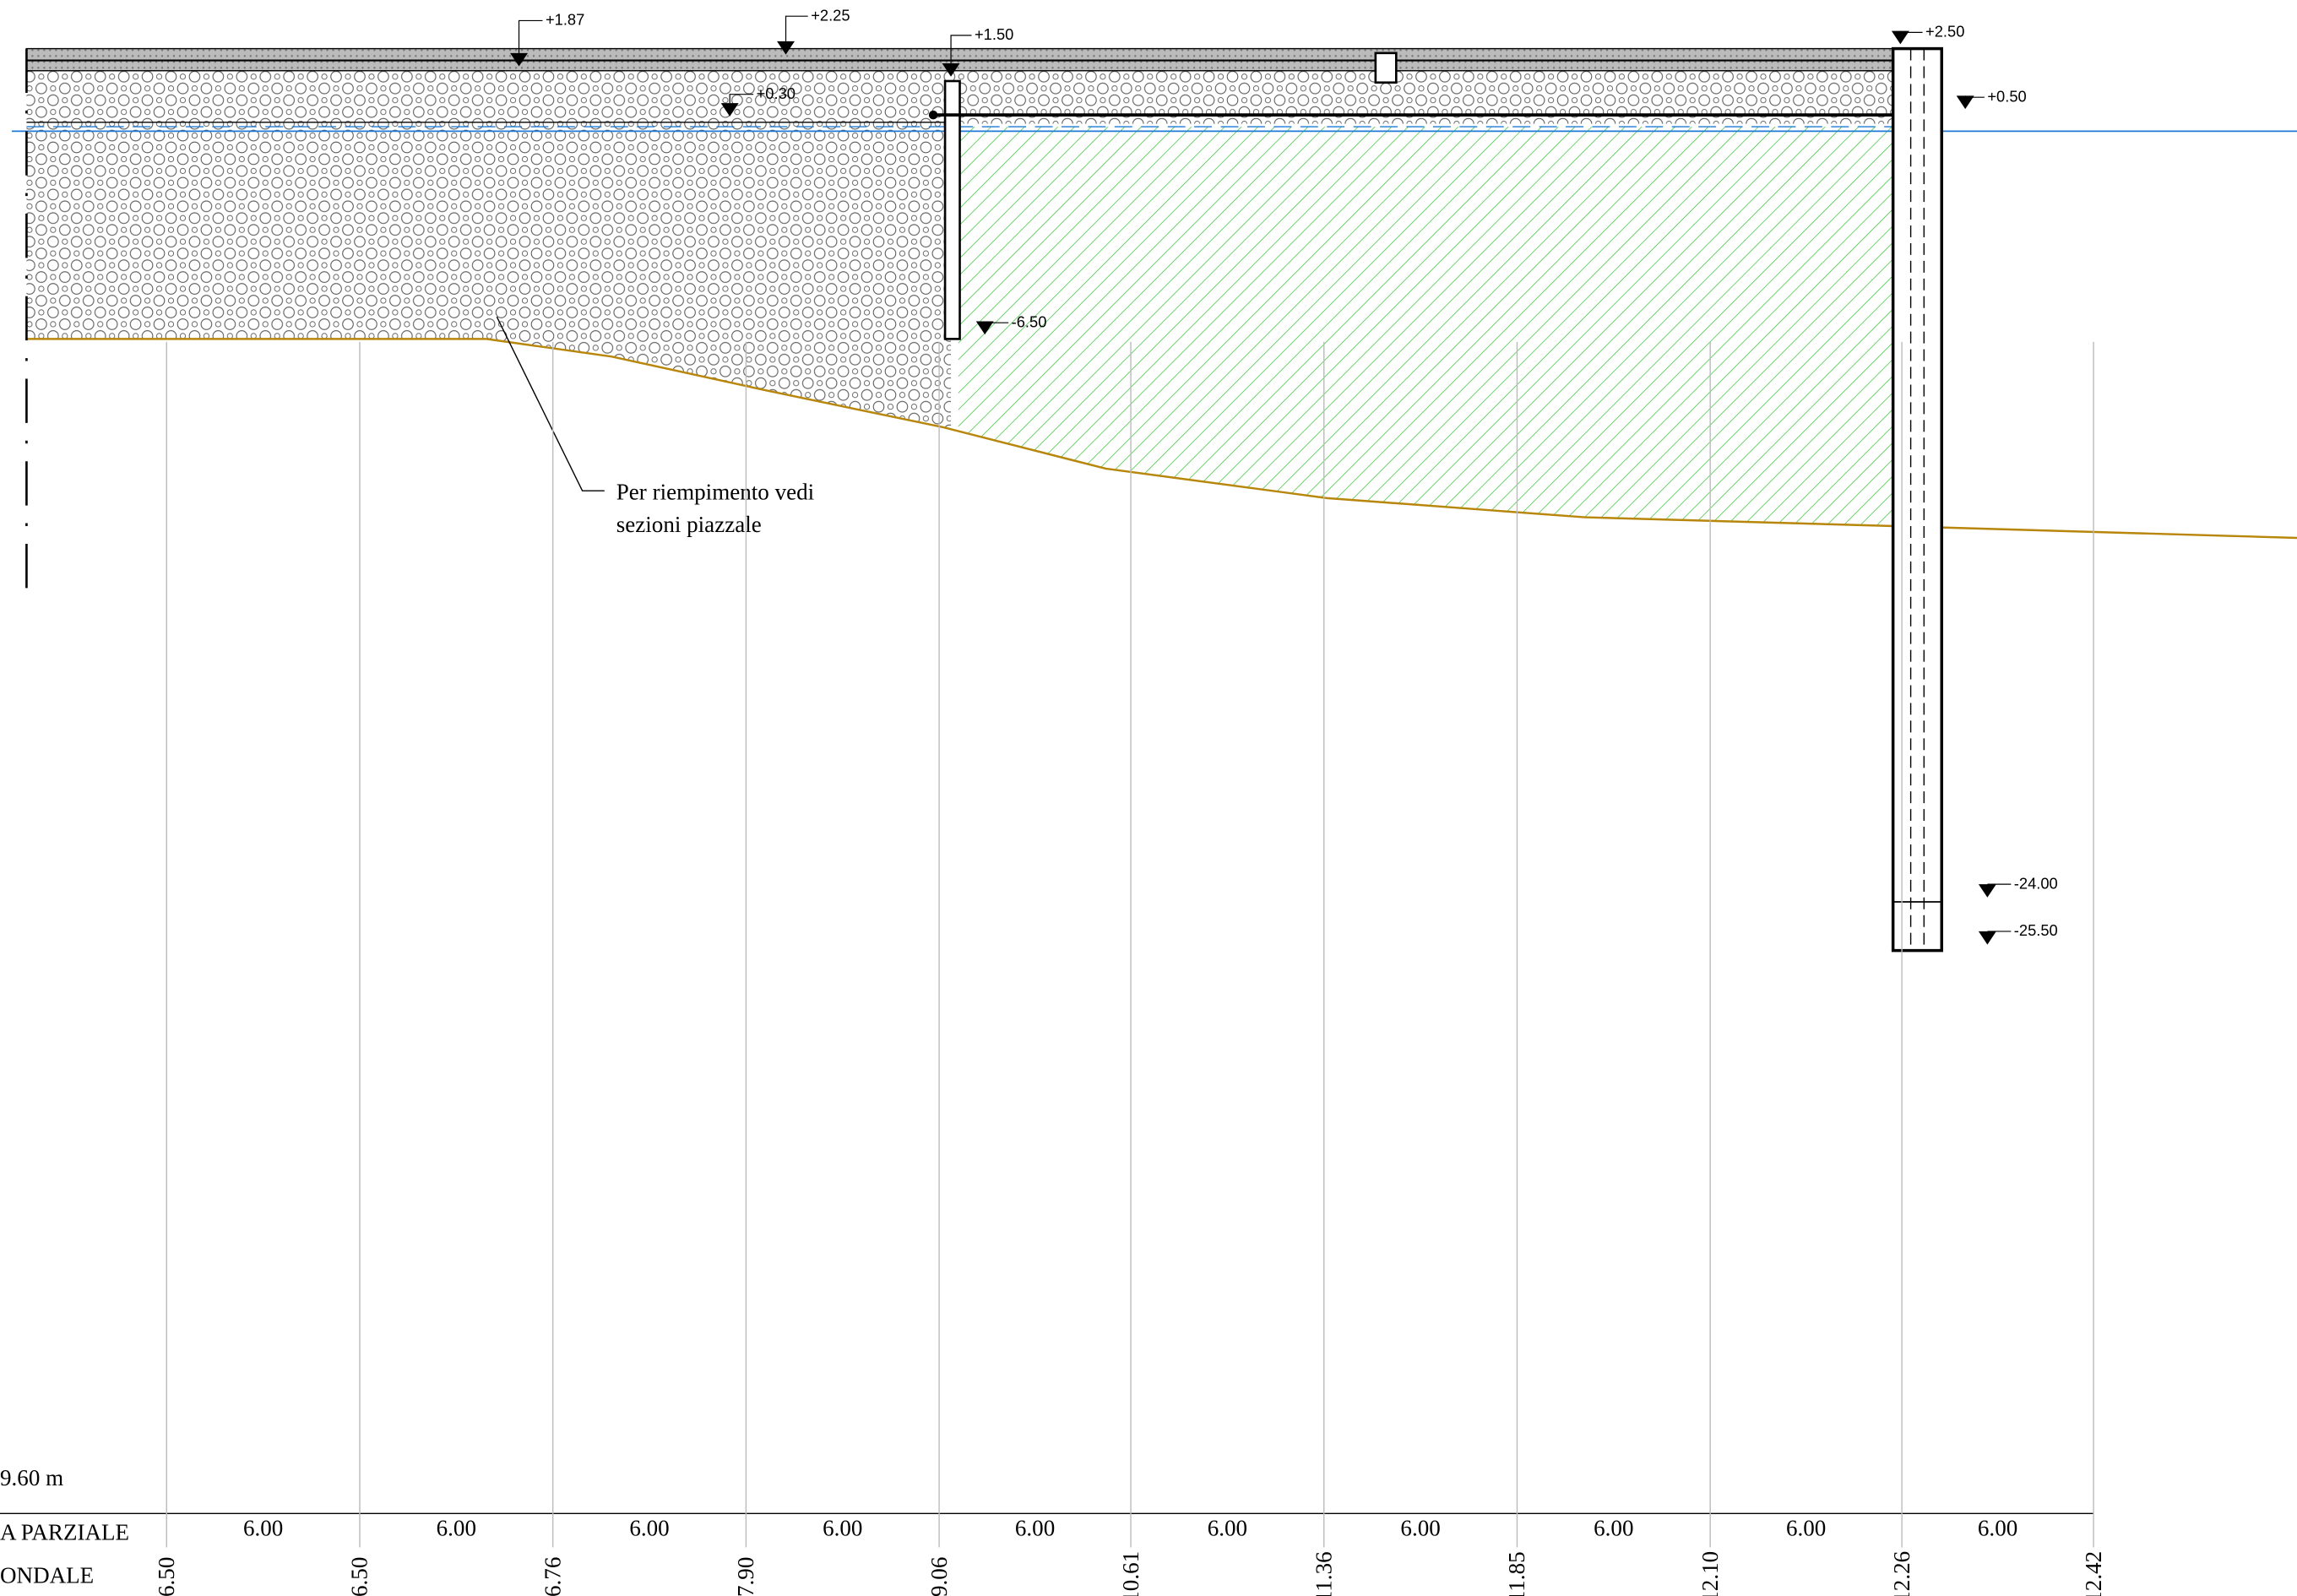 Image resolution: width=2297 pixels, height=1596 pixels. Describe the element at coordinates (994, 34) in the screenshot. I see `elevation-label: +1.50` at that location.